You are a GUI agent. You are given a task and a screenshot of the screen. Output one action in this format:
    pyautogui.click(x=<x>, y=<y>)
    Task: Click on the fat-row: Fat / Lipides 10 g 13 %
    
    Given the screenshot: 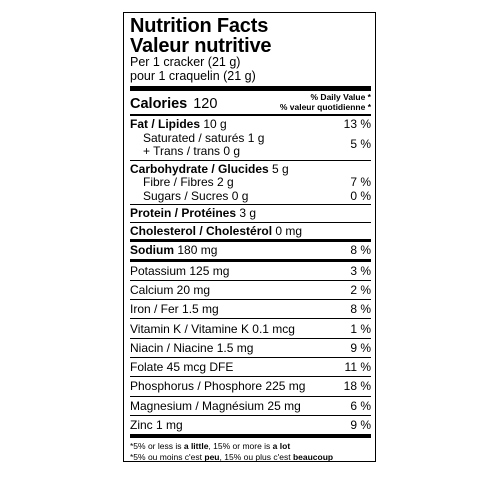 What is the action you would take?
    pyautogui.click(x=250, y=124)
    